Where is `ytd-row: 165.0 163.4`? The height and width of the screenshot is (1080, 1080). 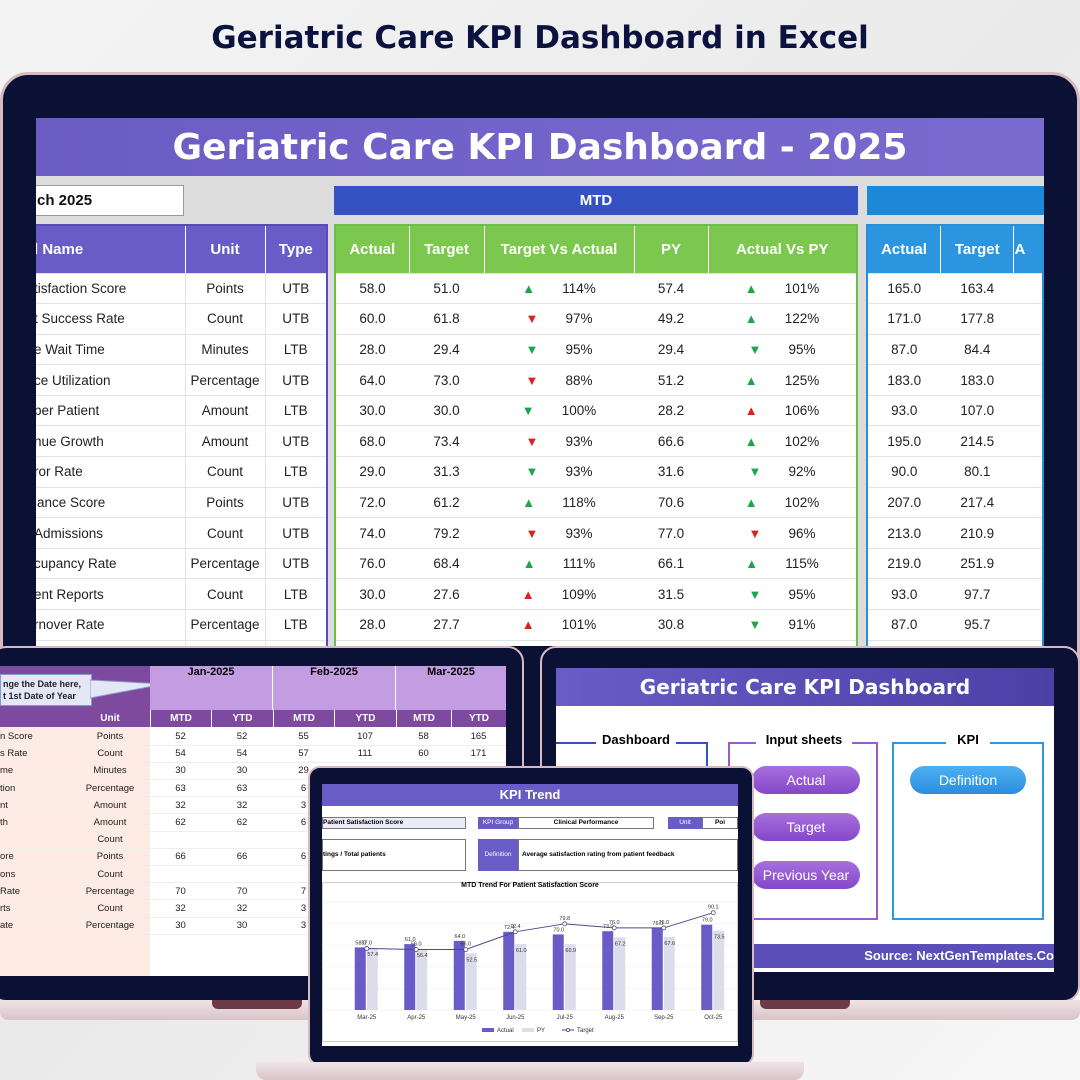
ytd-row: 165.0 163.4 is located at coordinates (955, 289).